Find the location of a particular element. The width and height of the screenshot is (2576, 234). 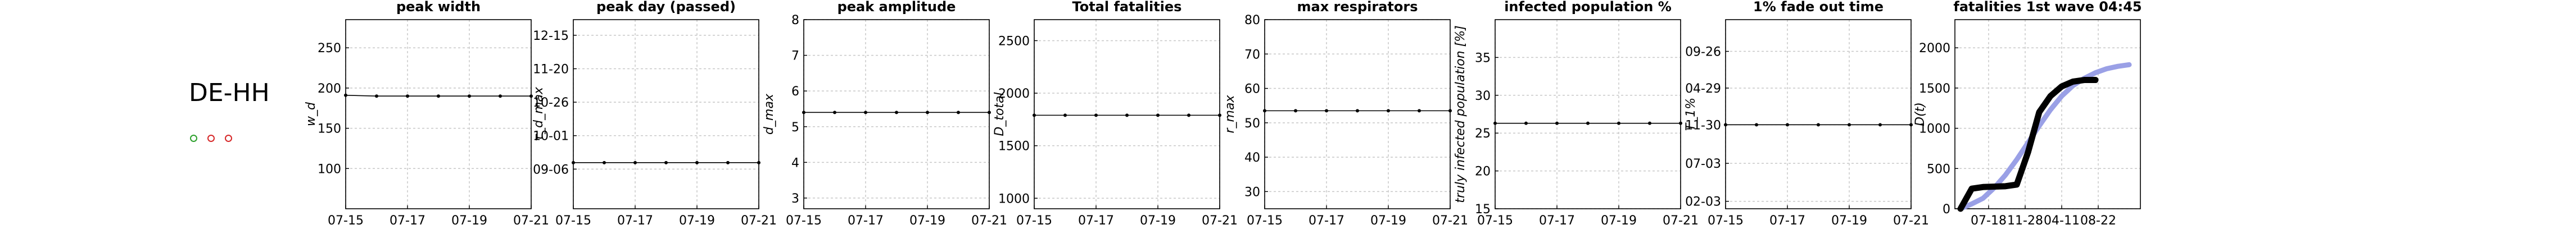

legend-markers is located at coordinates (214, 139).